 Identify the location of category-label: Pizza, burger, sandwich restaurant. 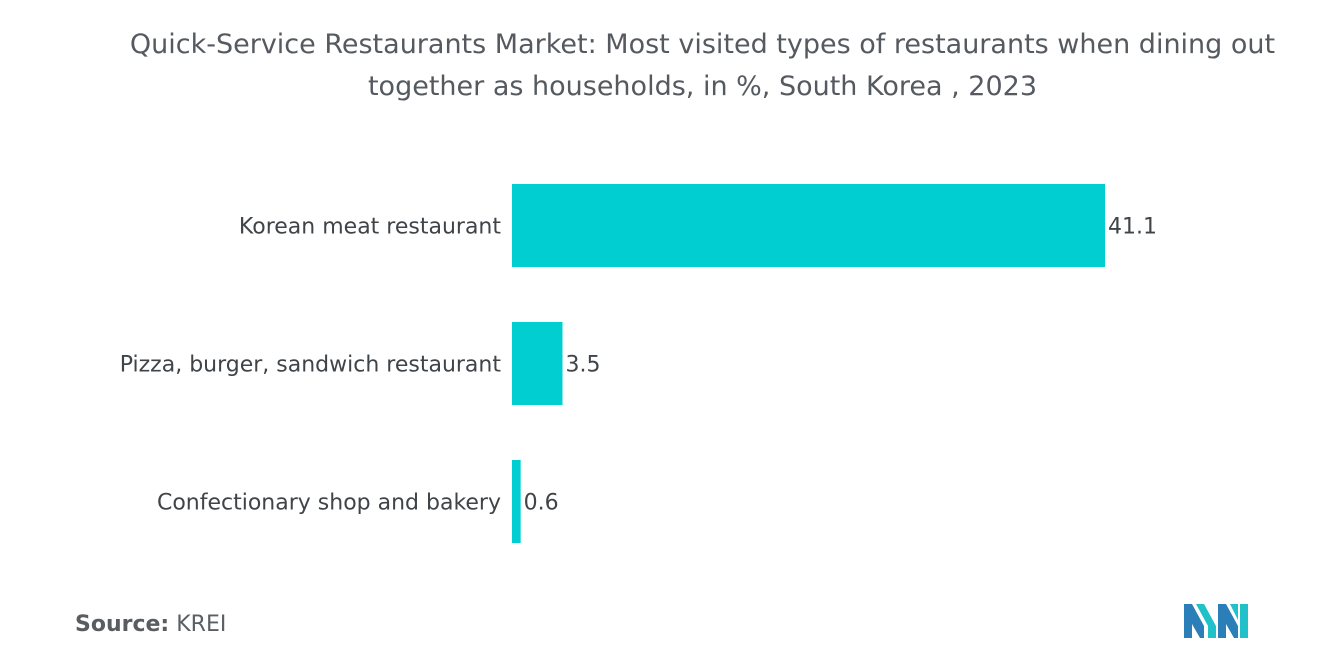
(311, 365).